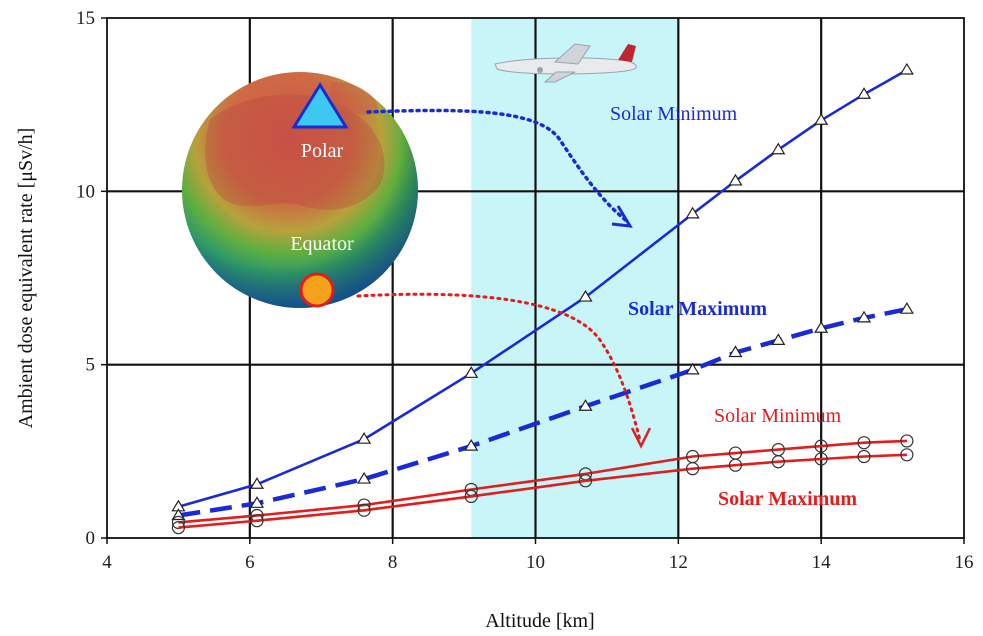 This screenshot has height=636, width=983. What do you see at coordinates (322, 244) in the screenshot?
I see `equator-label: Equator` at bounding box center [322, 244].